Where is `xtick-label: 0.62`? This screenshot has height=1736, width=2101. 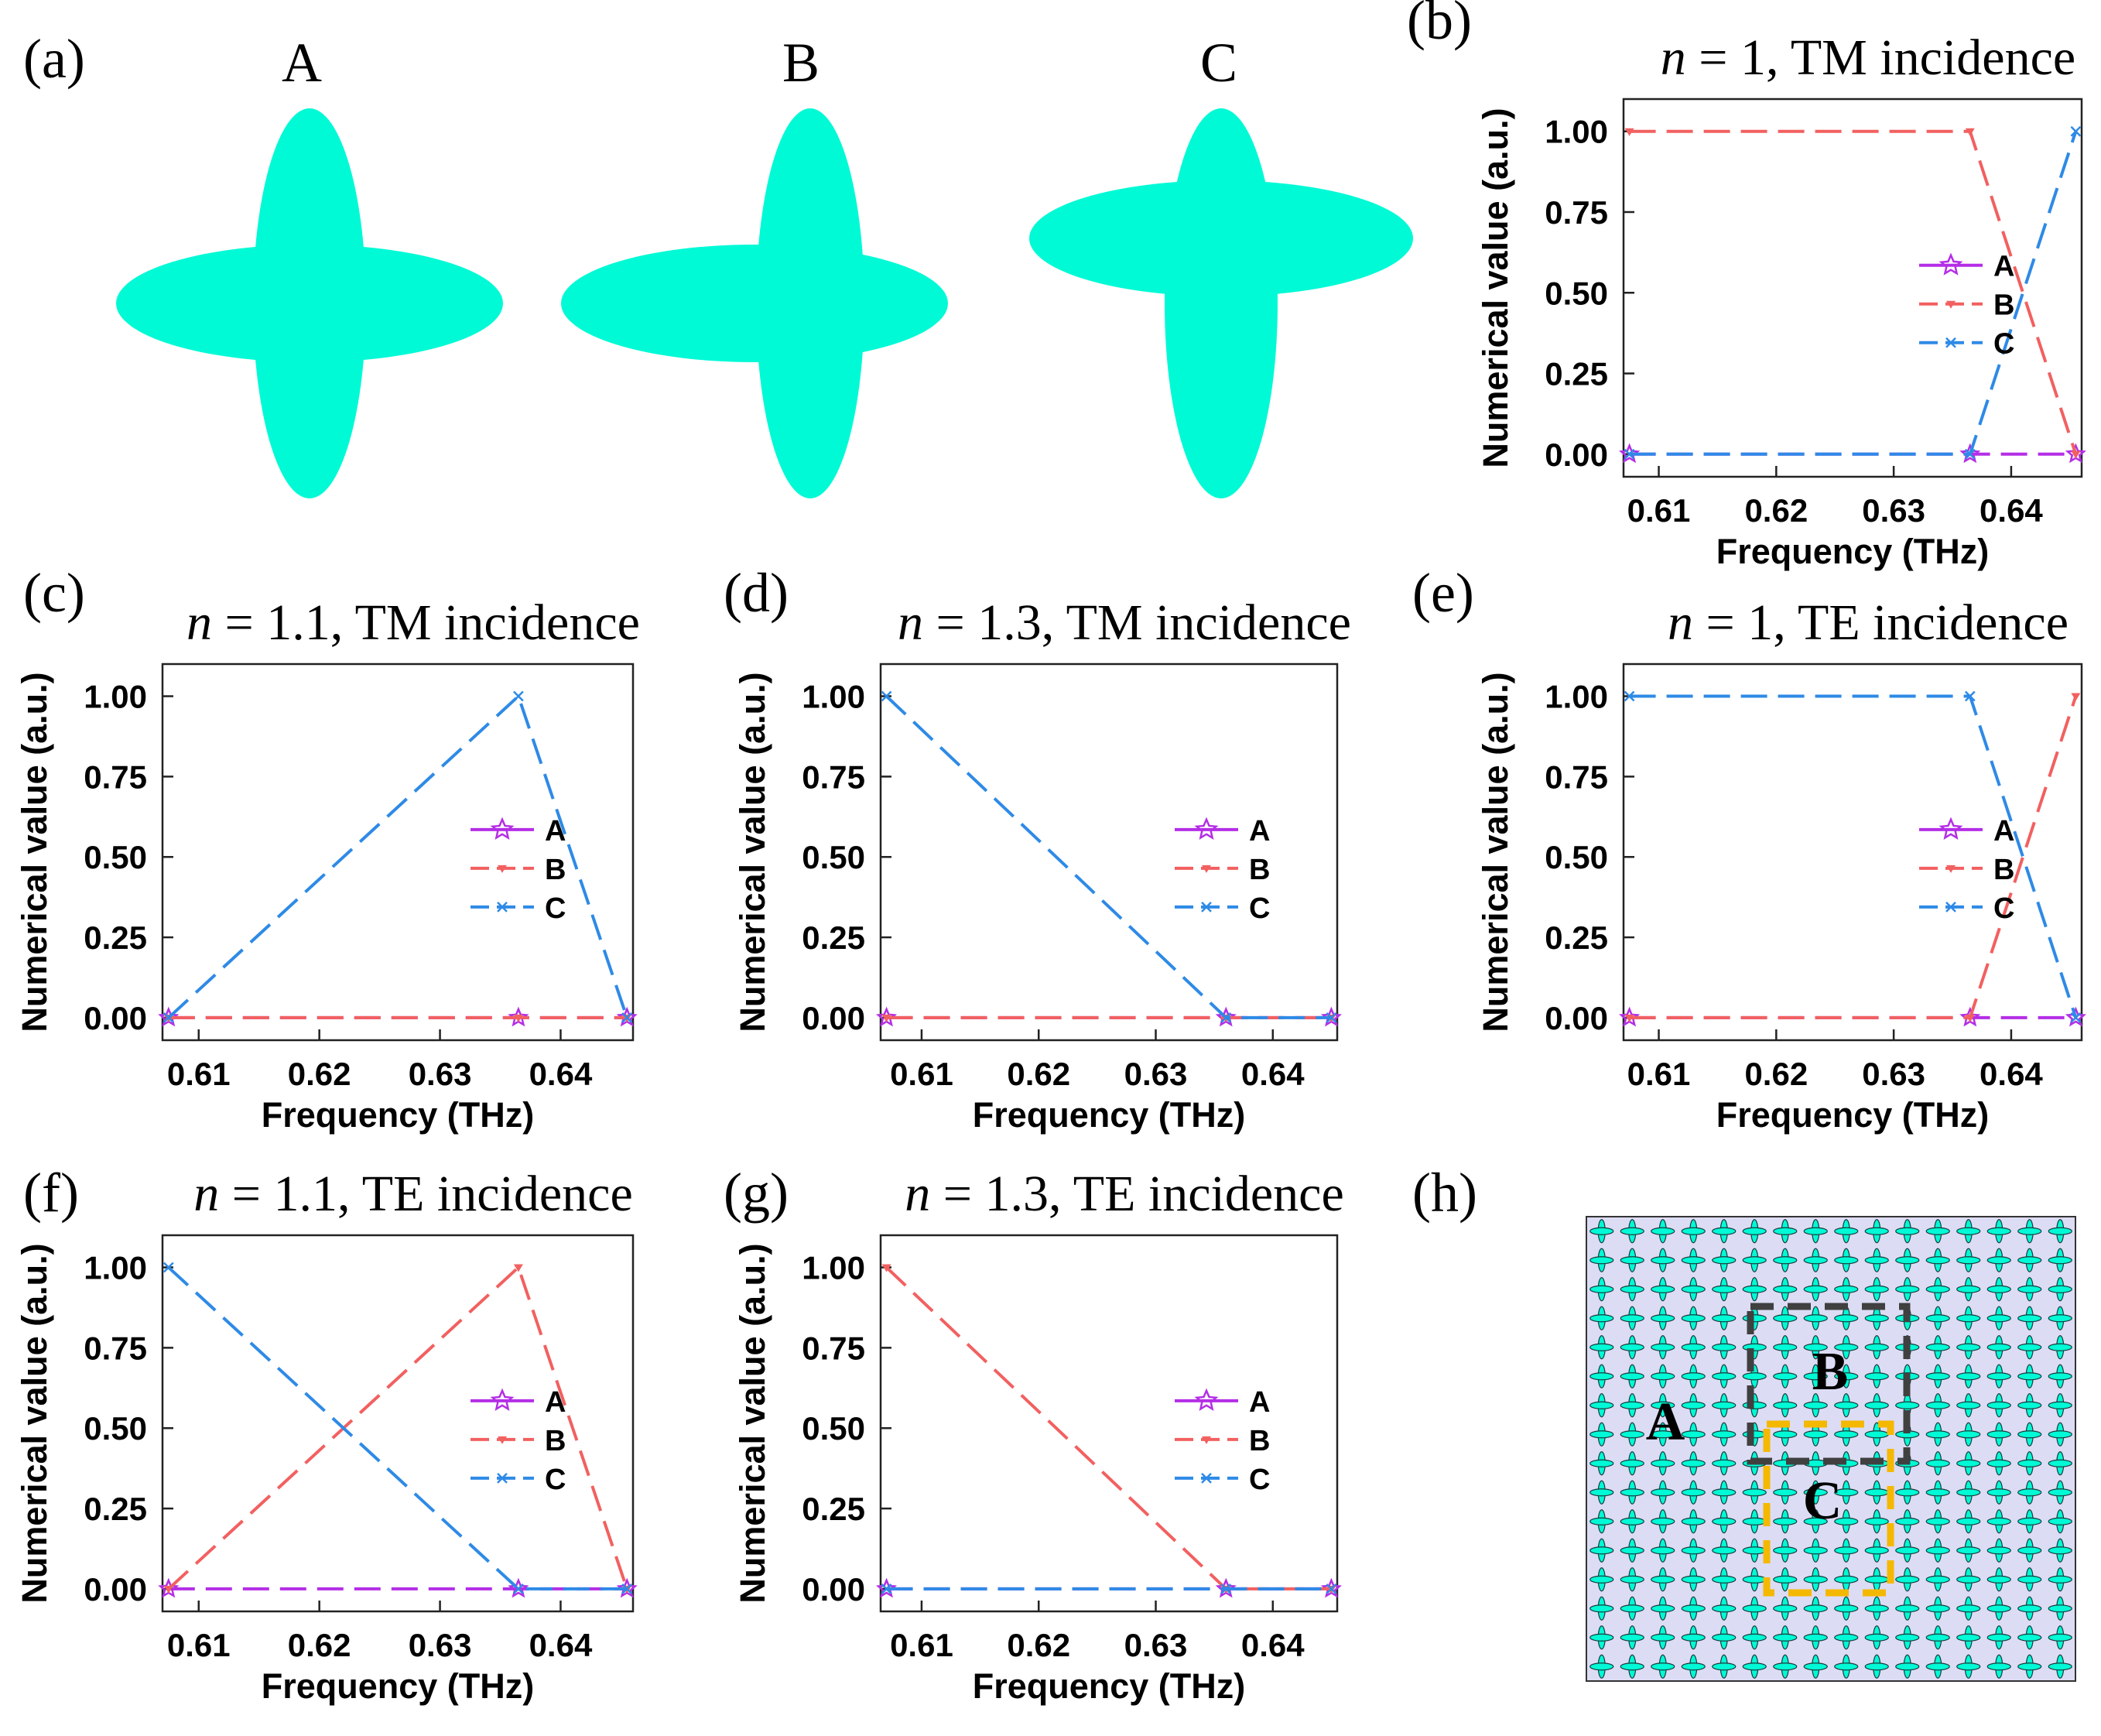 xtick-label: 0.62 is located at coordinates (319, 1074).